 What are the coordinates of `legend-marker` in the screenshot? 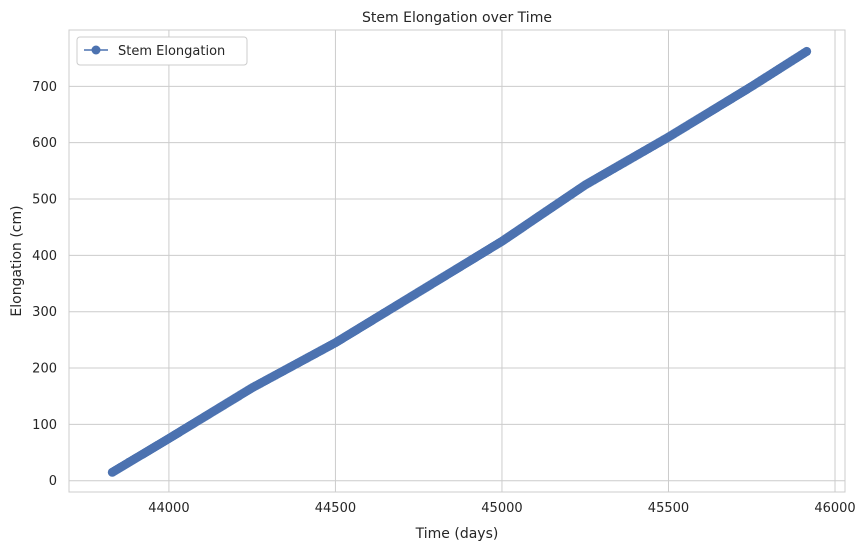 It's located at (96, 50).